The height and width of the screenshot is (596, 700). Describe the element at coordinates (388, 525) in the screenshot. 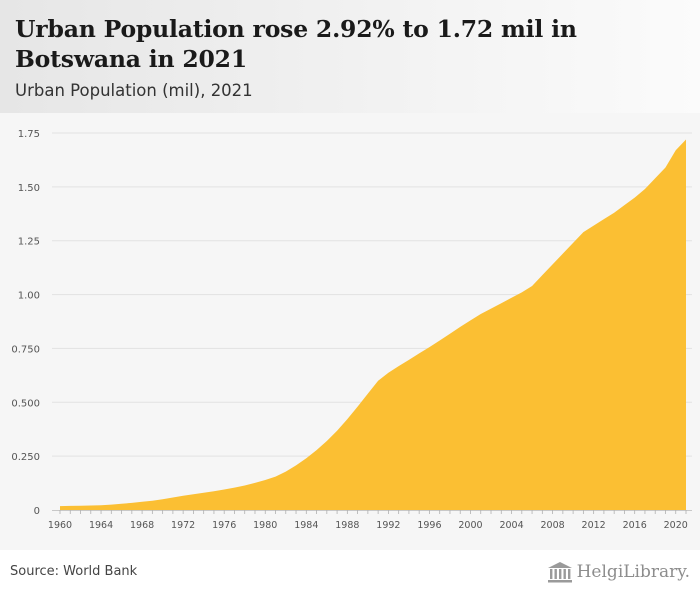

I see `x-tick-label: 1992` at that location.